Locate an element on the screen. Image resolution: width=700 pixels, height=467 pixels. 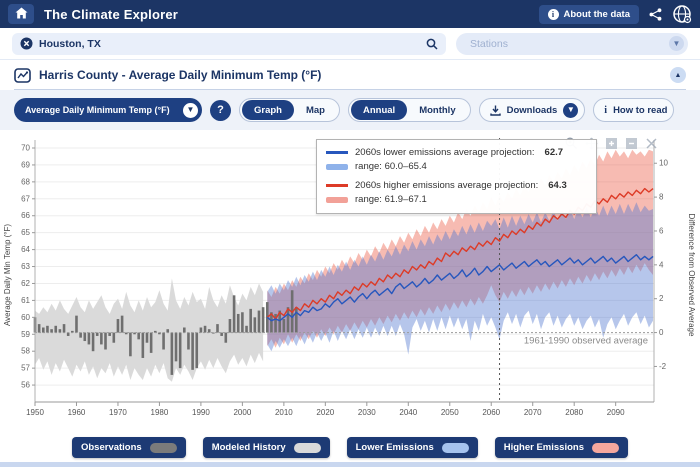
stations-input is located at coordinates (569, 43).